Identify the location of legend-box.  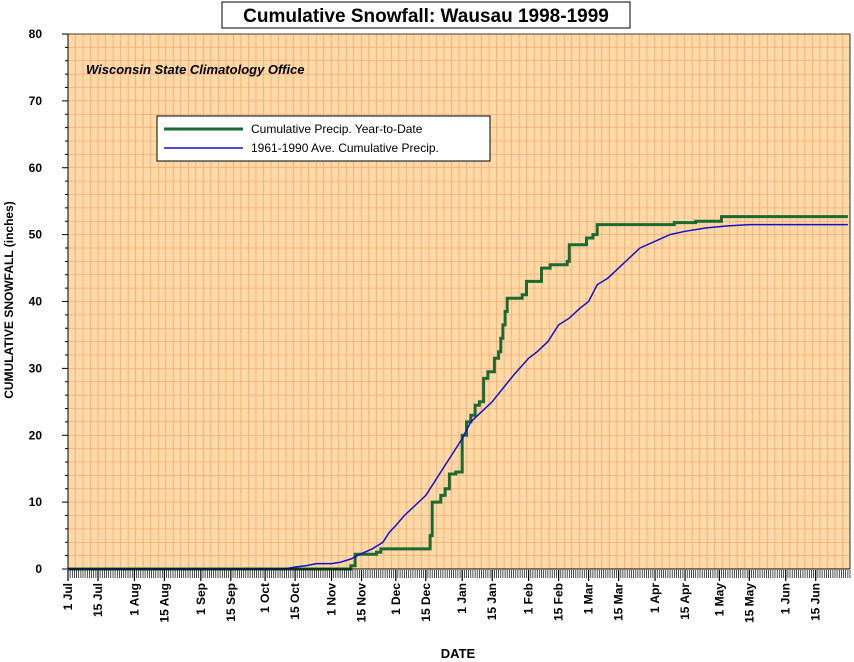
(323, 138).